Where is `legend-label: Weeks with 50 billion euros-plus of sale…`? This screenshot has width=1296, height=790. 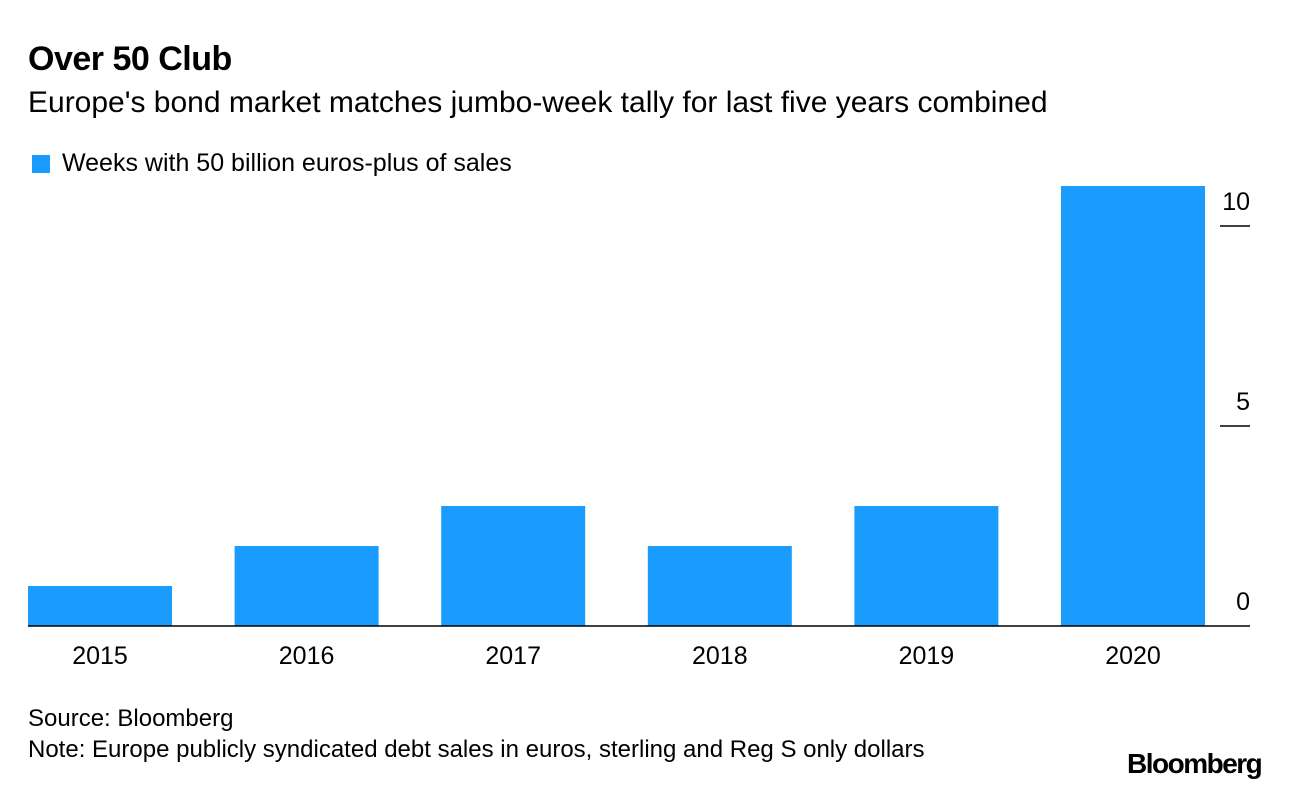
legend-label: Weeks with 50 billion euros-plus of sale… is located at coordinates (287, 163).